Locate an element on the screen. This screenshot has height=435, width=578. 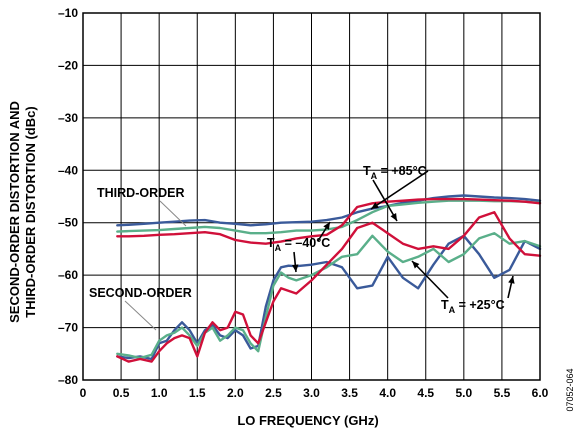
y-tick-label: –70 is located at coordinates (68, 328).